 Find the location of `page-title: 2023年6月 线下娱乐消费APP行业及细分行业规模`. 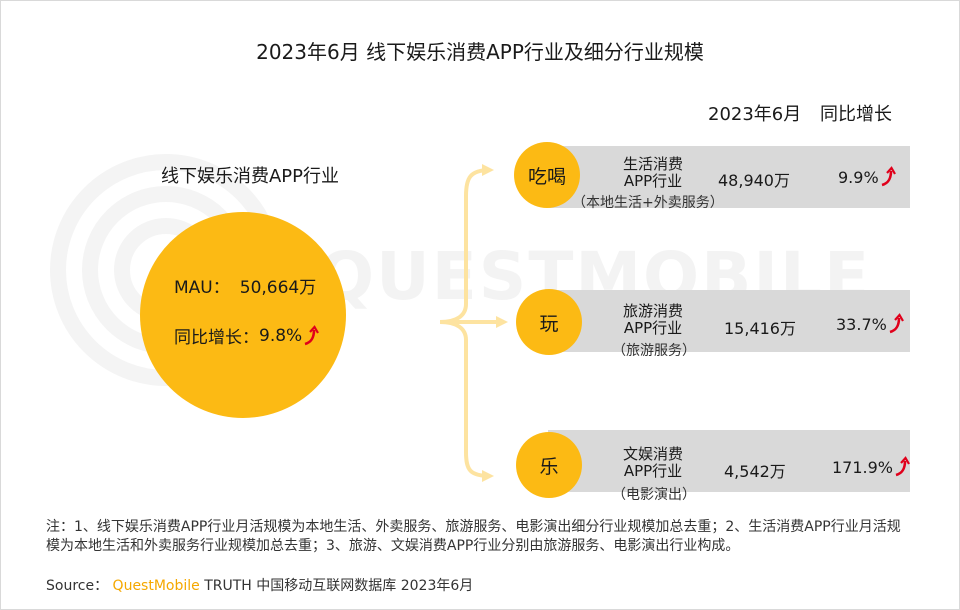

page-title: 2023年6月 线下娱乐消费APP行业及细分行业规模 is located at coordinates (480, 52).